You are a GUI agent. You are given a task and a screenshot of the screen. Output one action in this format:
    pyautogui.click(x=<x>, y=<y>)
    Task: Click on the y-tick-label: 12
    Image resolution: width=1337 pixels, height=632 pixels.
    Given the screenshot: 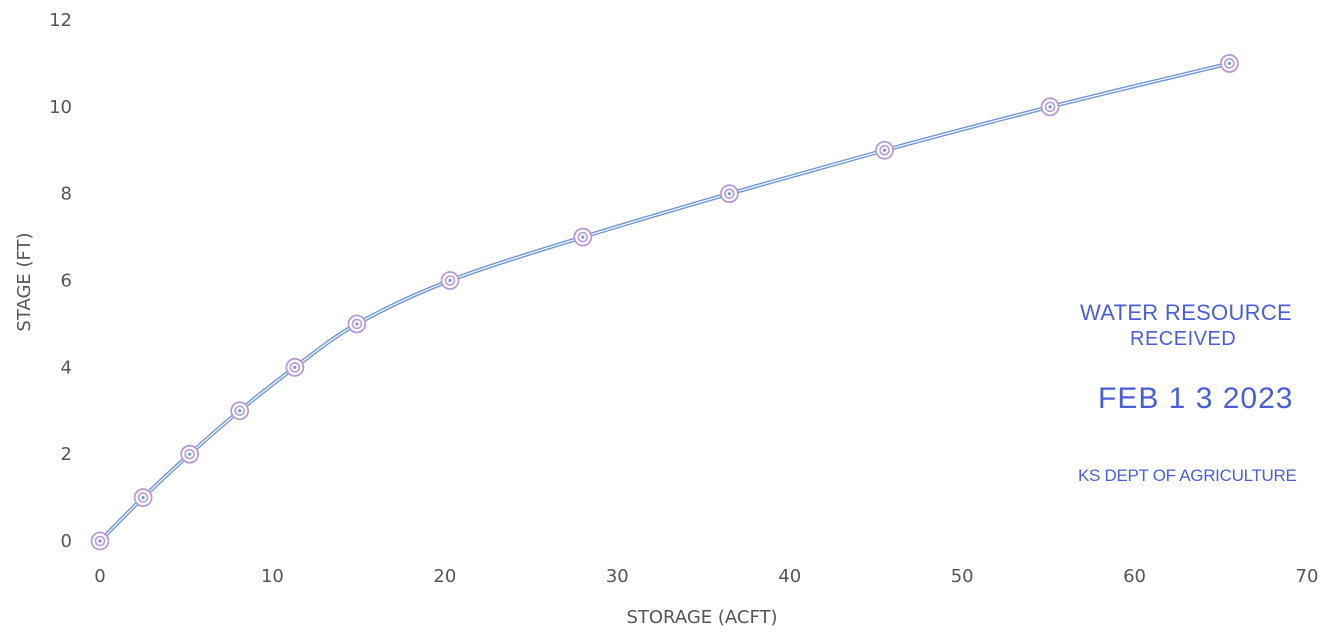 What is the action you would take?
    pyautogui.click(x=60, y=20)
    